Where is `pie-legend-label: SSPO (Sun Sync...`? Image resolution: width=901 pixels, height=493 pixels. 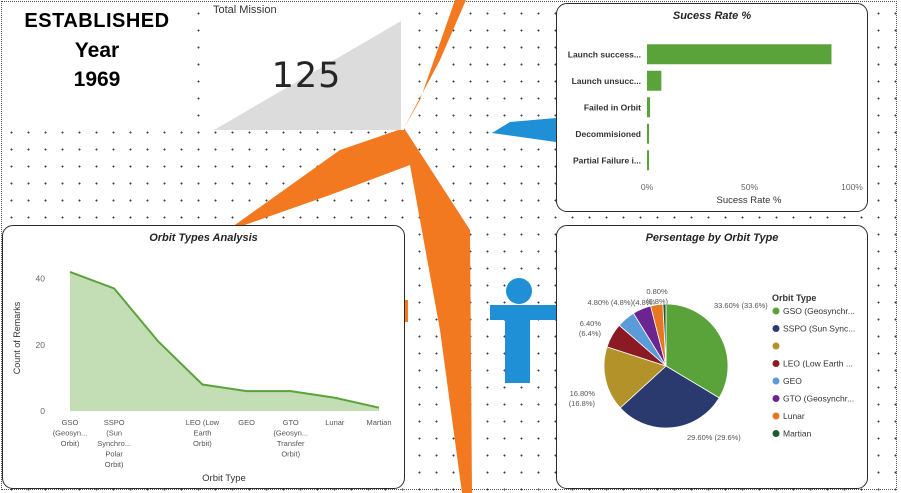 pie-legend-label: SSPO (Sun Sync... is located at coordinates (819, 329).